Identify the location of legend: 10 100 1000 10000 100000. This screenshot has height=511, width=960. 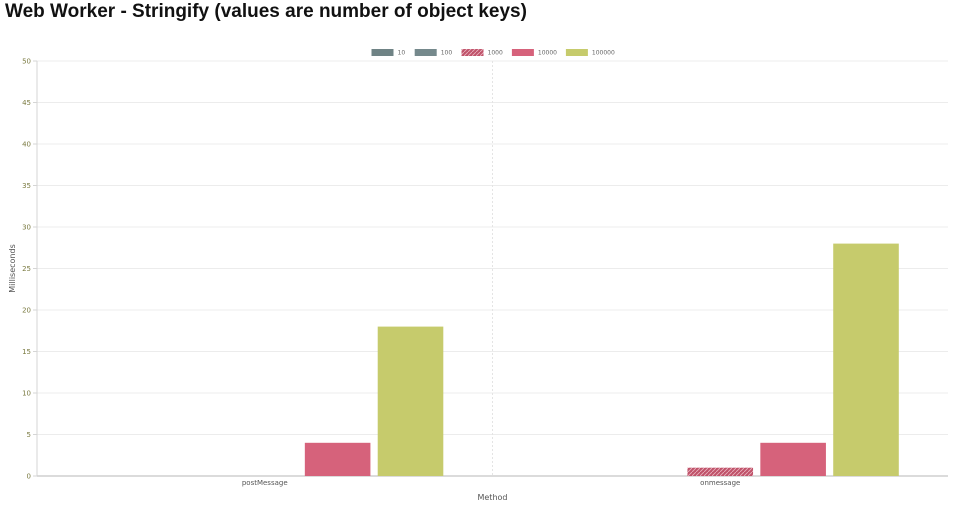
(493, 53).